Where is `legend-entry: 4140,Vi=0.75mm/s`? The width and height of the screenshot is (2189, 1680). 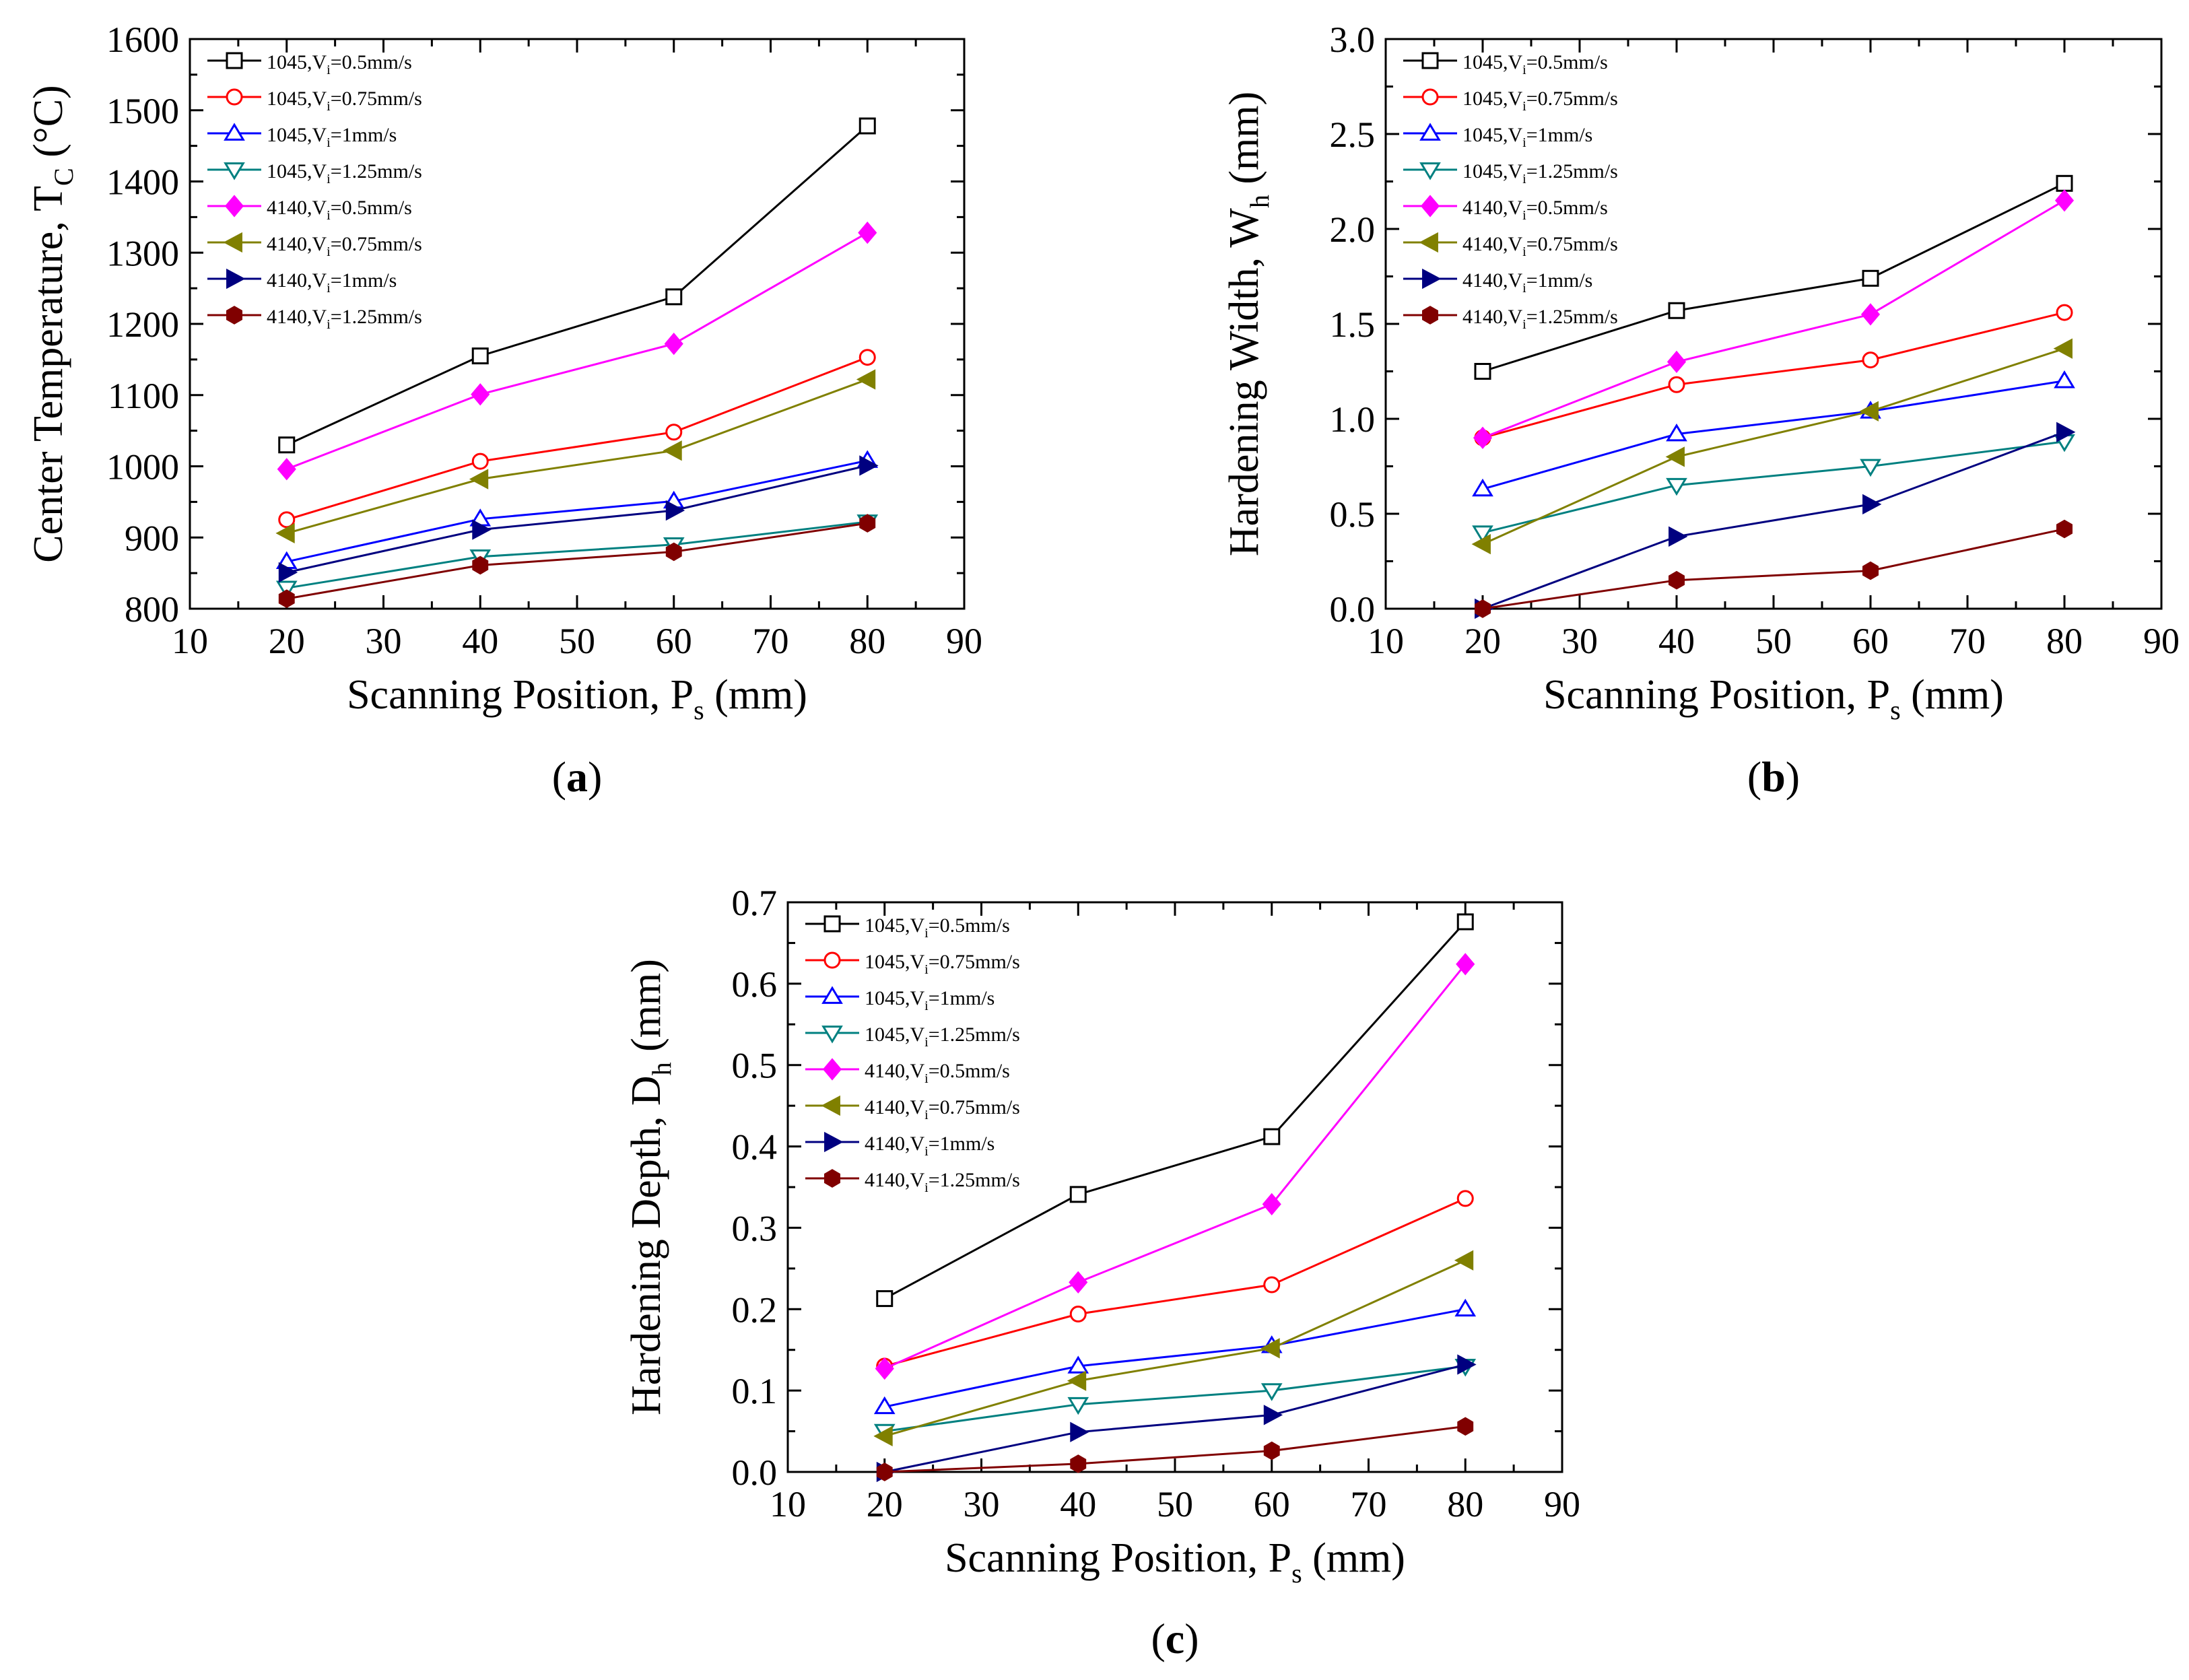
legend-entry: 4140,Vi=0.75mm/s is located at coordinates (344, 246).